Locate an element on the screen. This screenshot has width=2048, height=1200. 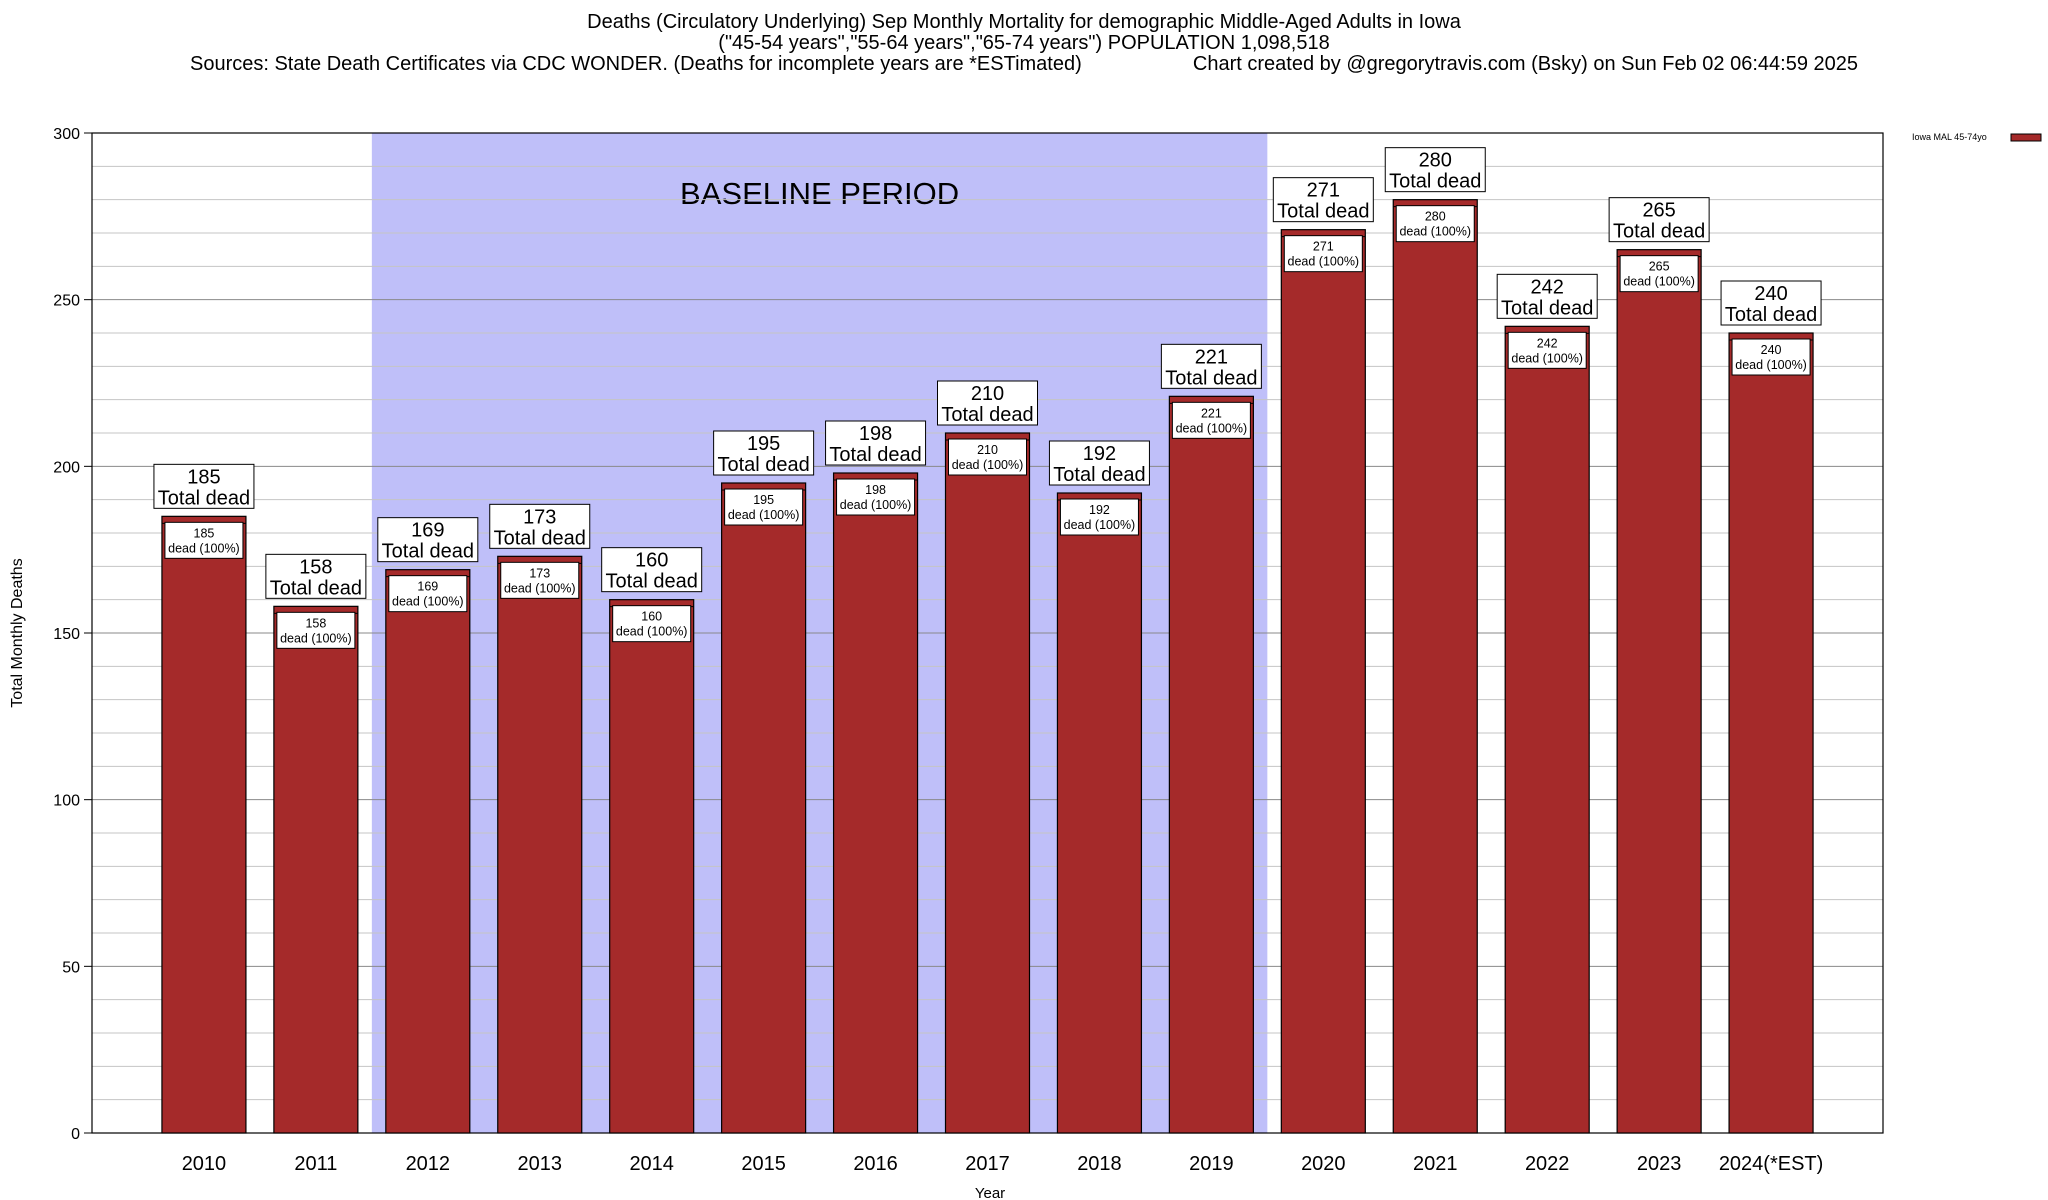
y-tick-label: 150 is located at coordinates (66, 634).